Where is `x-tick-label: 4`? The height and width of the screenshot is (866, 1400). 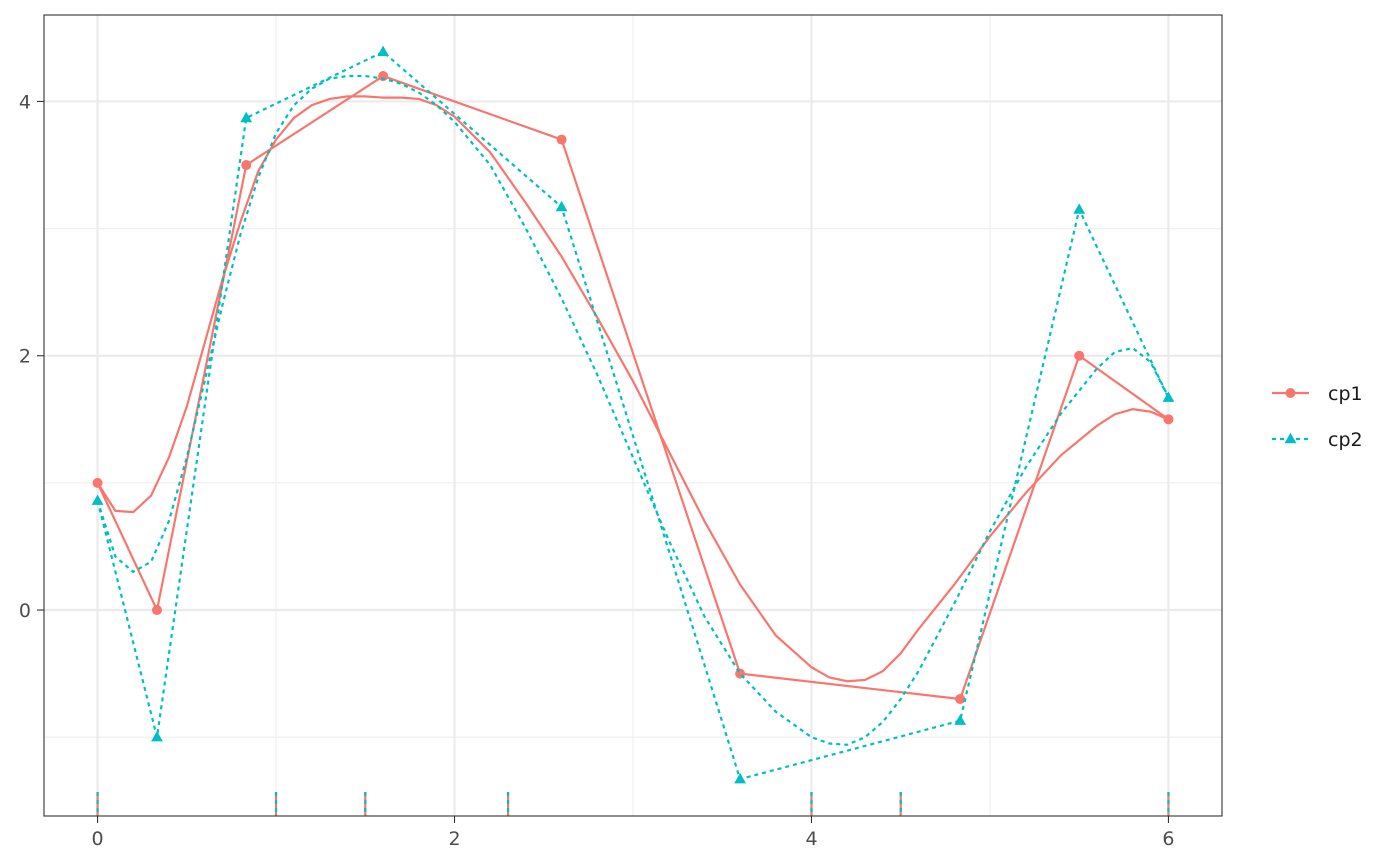
x-tick-label: 4 is located at coordinates (811, 839).